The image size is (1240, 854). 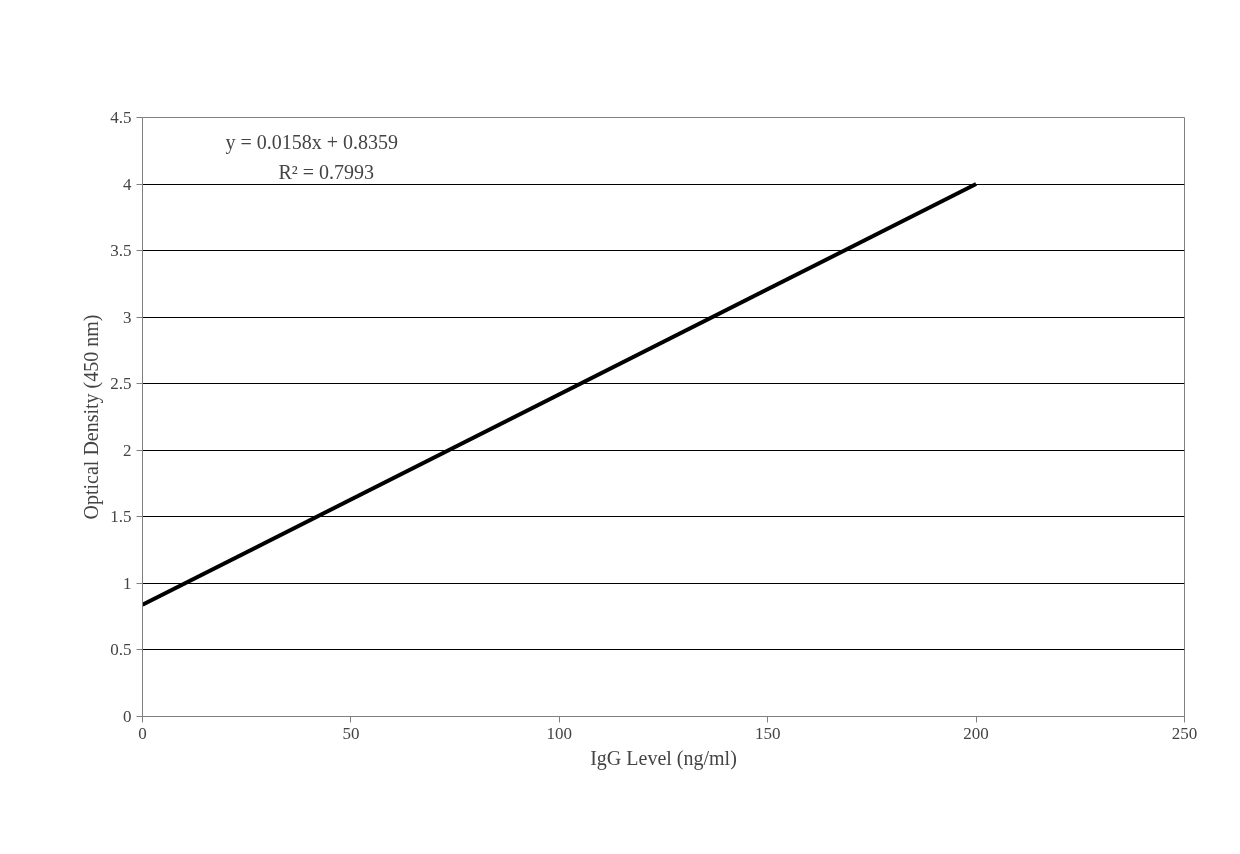 I want to click on y-tick-label: 0, so click(x=127, y=716).